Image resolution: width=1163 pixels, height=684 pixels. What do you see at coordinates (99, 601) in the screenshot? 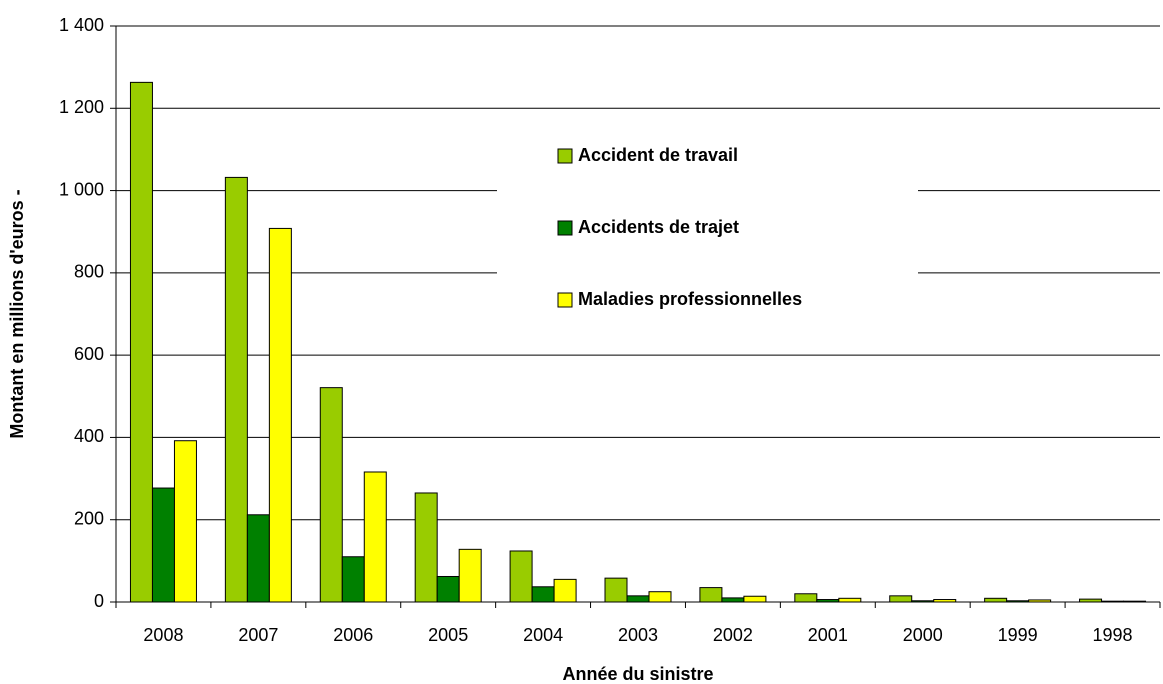
I see `y-tick-label: 0` at bounding box center [99, 601].